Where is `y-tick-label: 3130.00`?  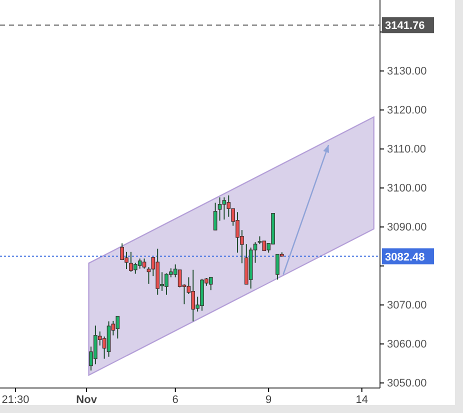 y-tick-label: 3130.00 is located at coordinates (407, 71).